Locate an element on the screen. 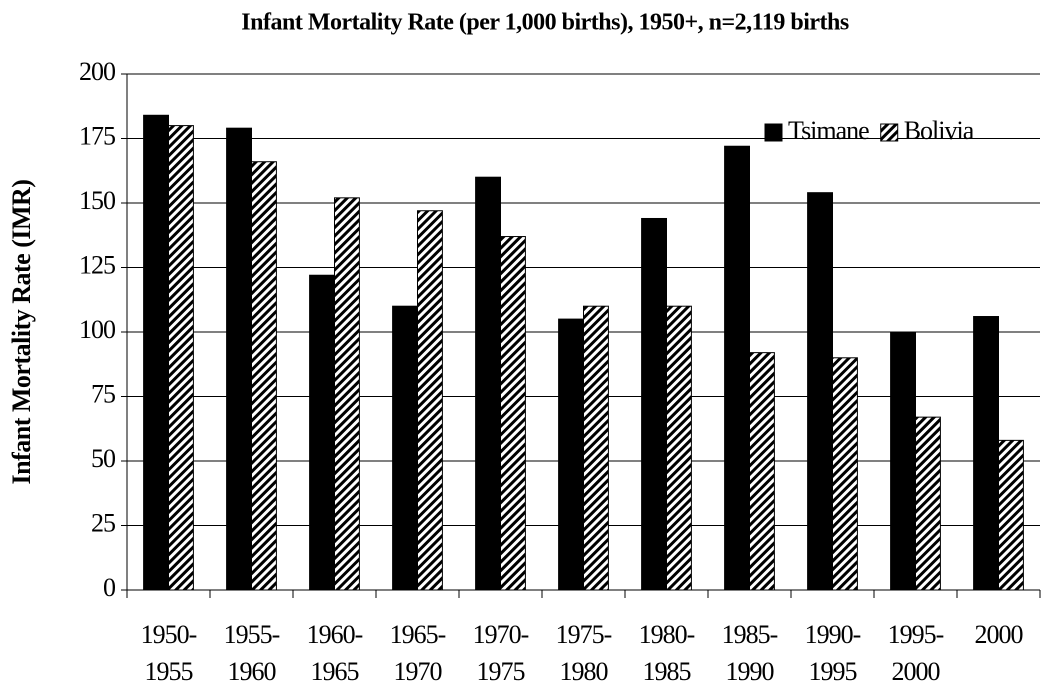 The image size is (1042, 698). x-tick-label: 1975- is located at coordinates (584, 634).